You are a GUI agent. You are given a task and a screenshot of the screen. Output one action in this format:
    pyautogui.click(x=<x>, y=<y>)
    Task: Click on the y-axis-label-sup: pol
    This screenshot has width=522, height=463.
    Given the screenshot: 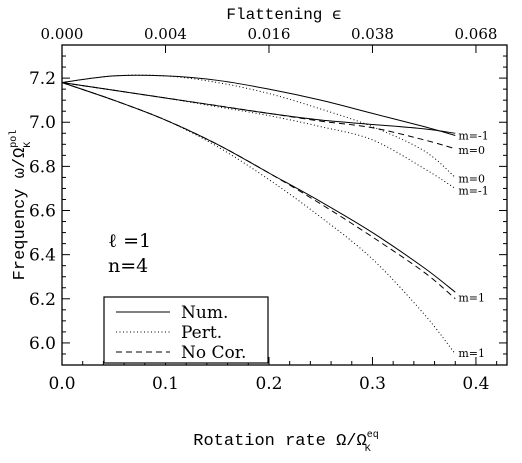 What is the action you would take?
    pyautogui.click(x=14, y=139)
    